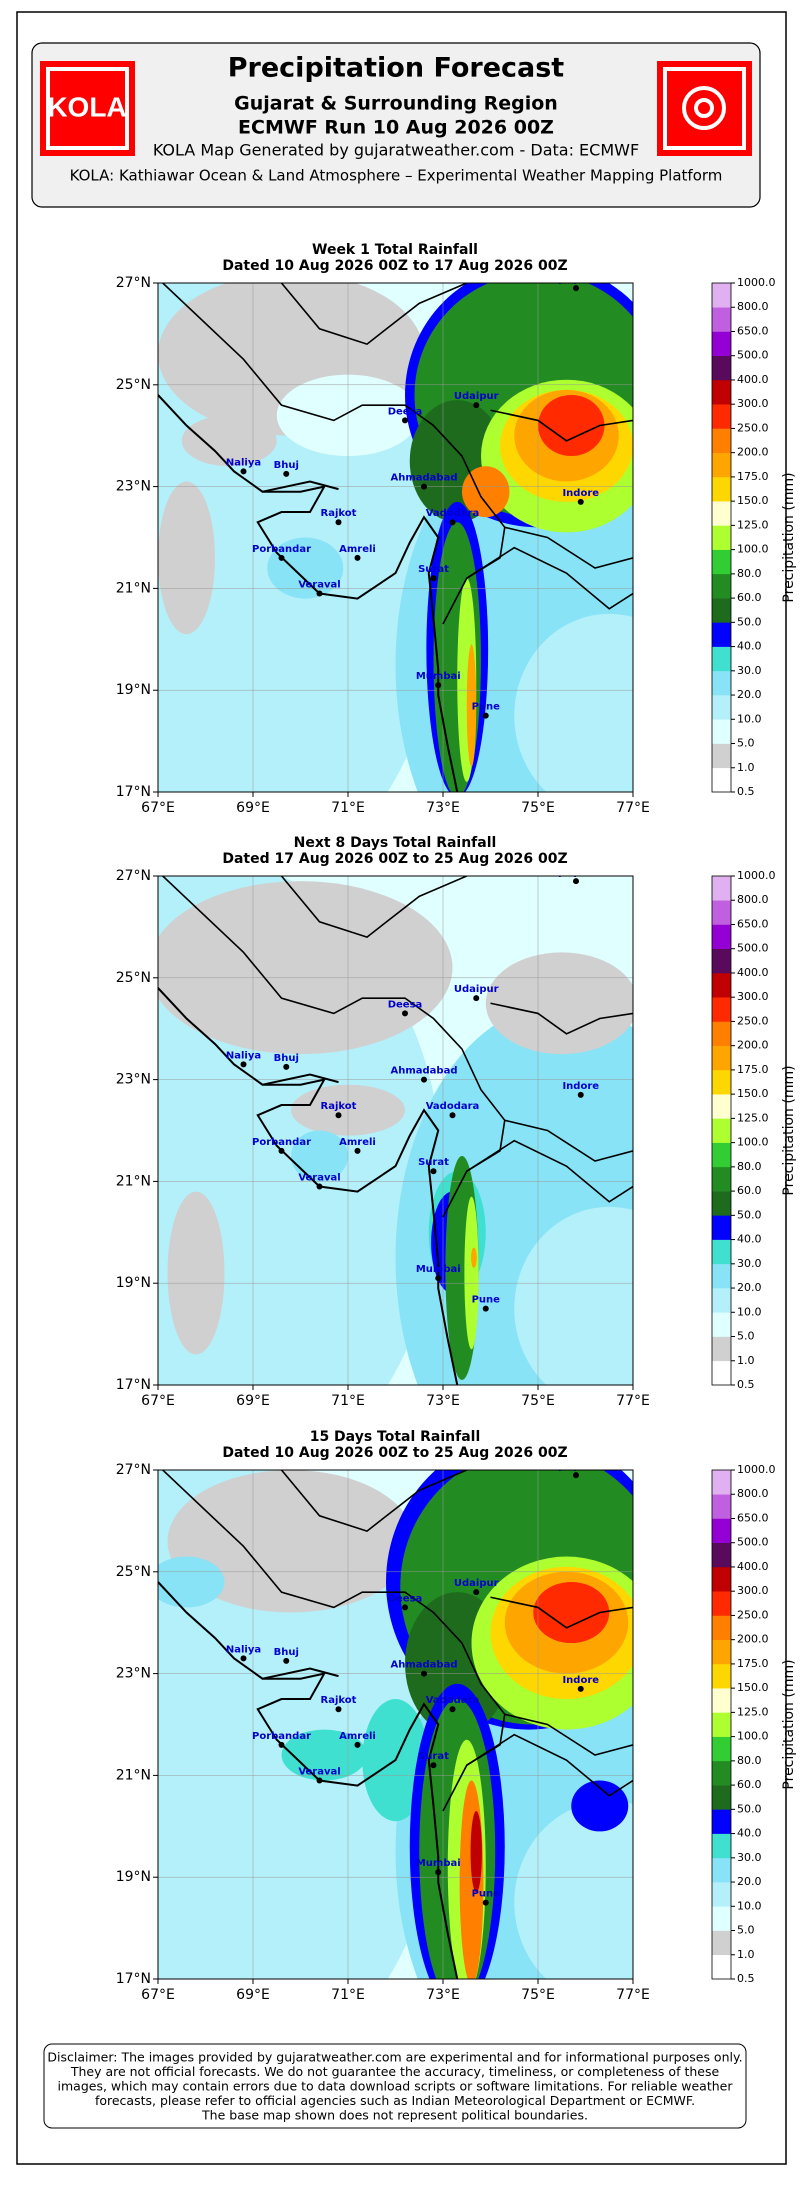 The image size is (800, 2204). Describe the element at coordinates (749, 1287) in the screenshot. I see `colorbar-tick-label: 20.0` at that location.